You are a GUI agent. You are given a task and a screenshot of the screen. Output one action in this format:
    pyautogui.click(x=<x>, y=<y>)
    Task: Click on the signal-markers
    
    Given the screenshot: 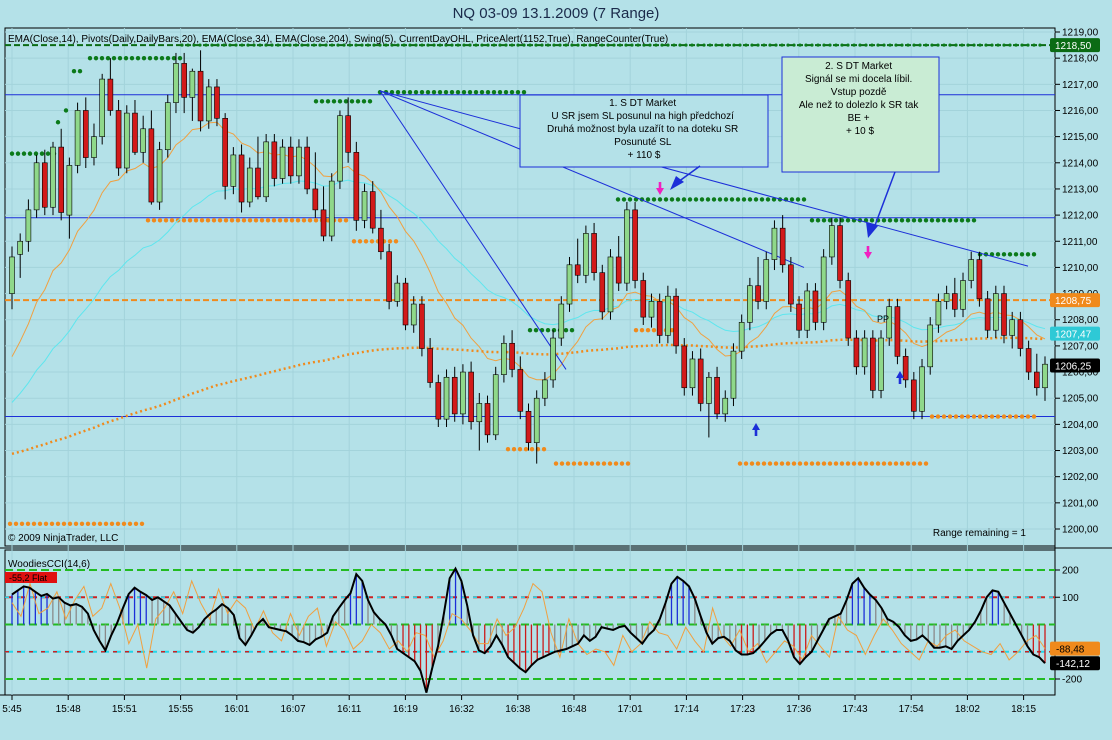 What is the action you would take?
    pyautogui.click(x=780, y=309)
    